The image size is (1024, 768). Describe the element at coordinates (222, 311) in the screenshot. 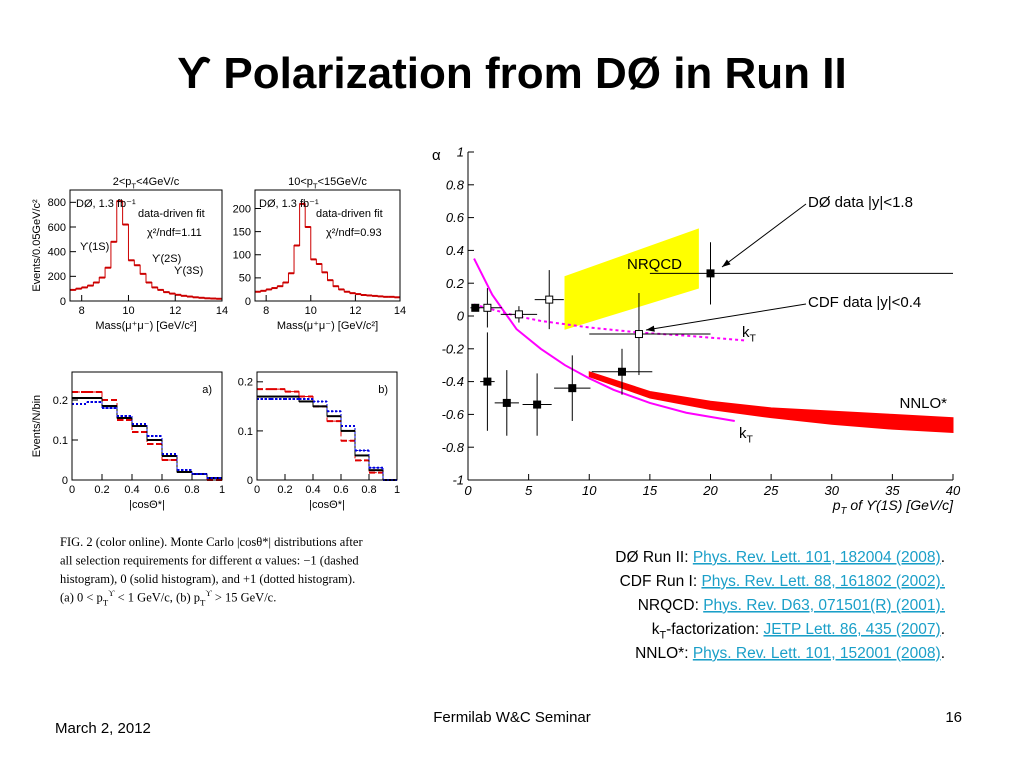

I see `x-tick-label: 14` at that location.